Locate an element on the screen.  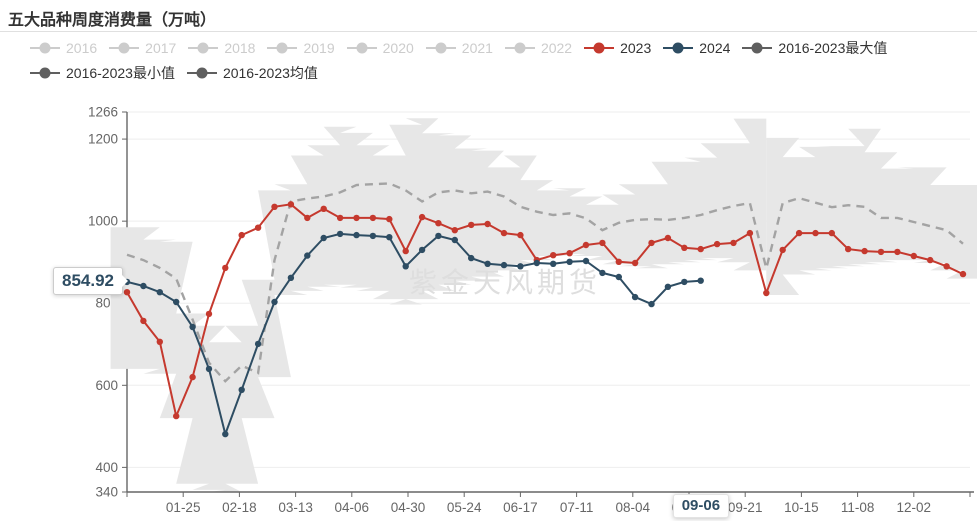
legend-item-2024: 2024 is located at coordinates (696, 48).